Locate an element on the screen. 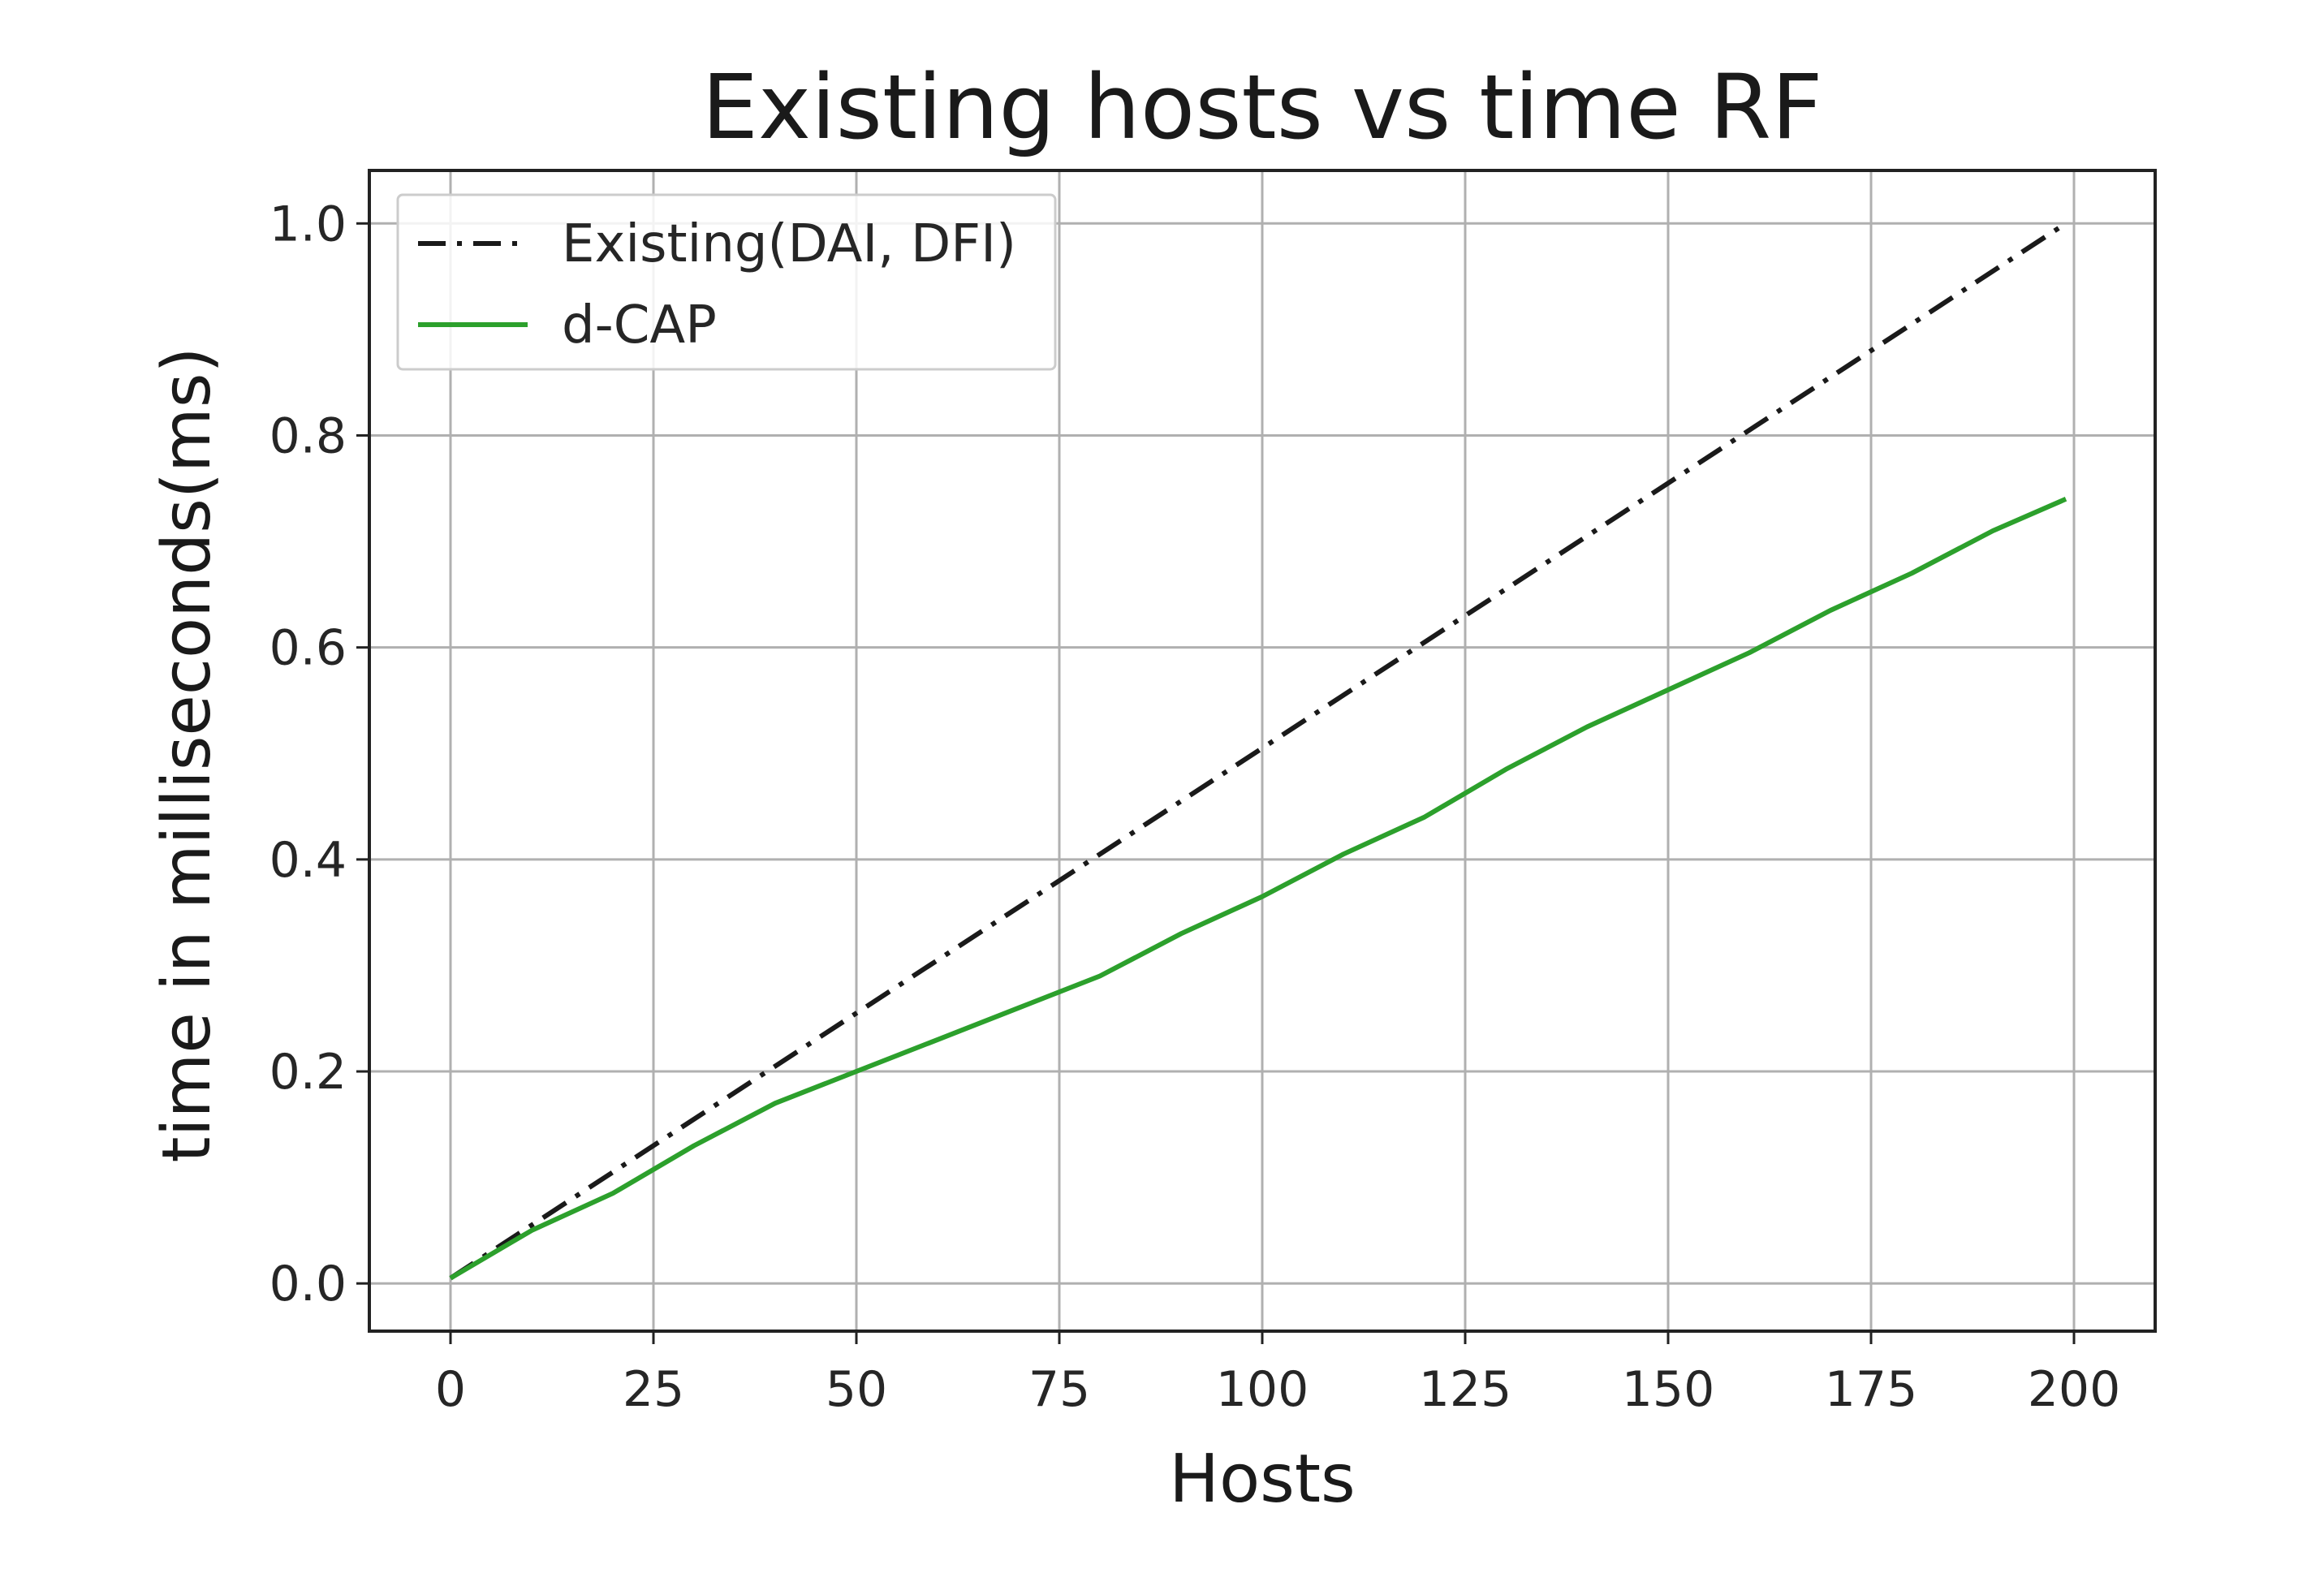 The image size is (2324, 1586). x-tick-label: 200 is located at coordinates (2074, 1389).